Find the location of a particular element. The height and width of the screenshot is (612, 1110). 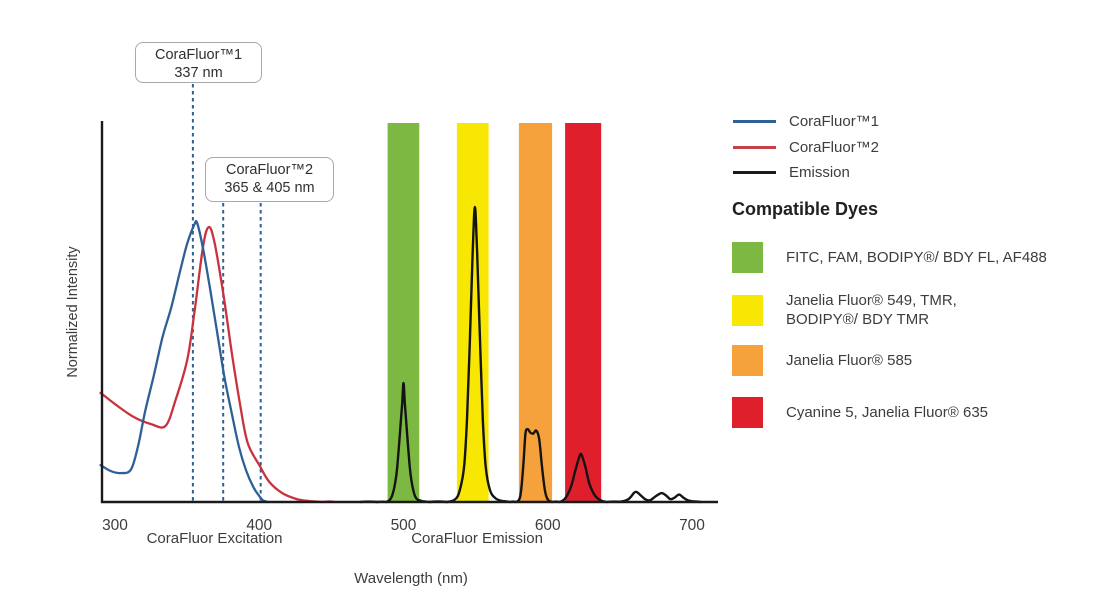

dye-item-1: Janelia Fluor® 549, TMR, BODIPY®/ BDY TMR is located at coordinates (844, 310).